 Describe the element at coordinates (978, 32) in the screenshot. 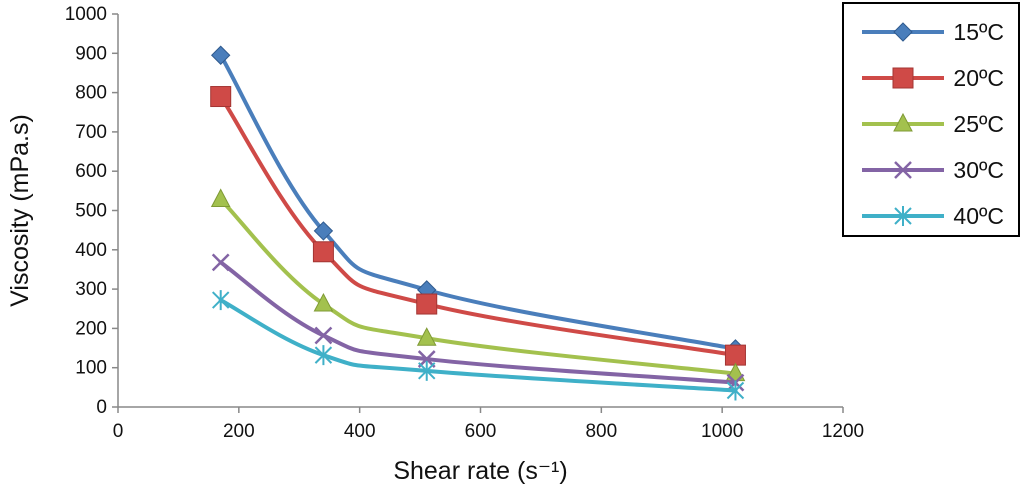

I see `legend-label: 15ºC` at that location.